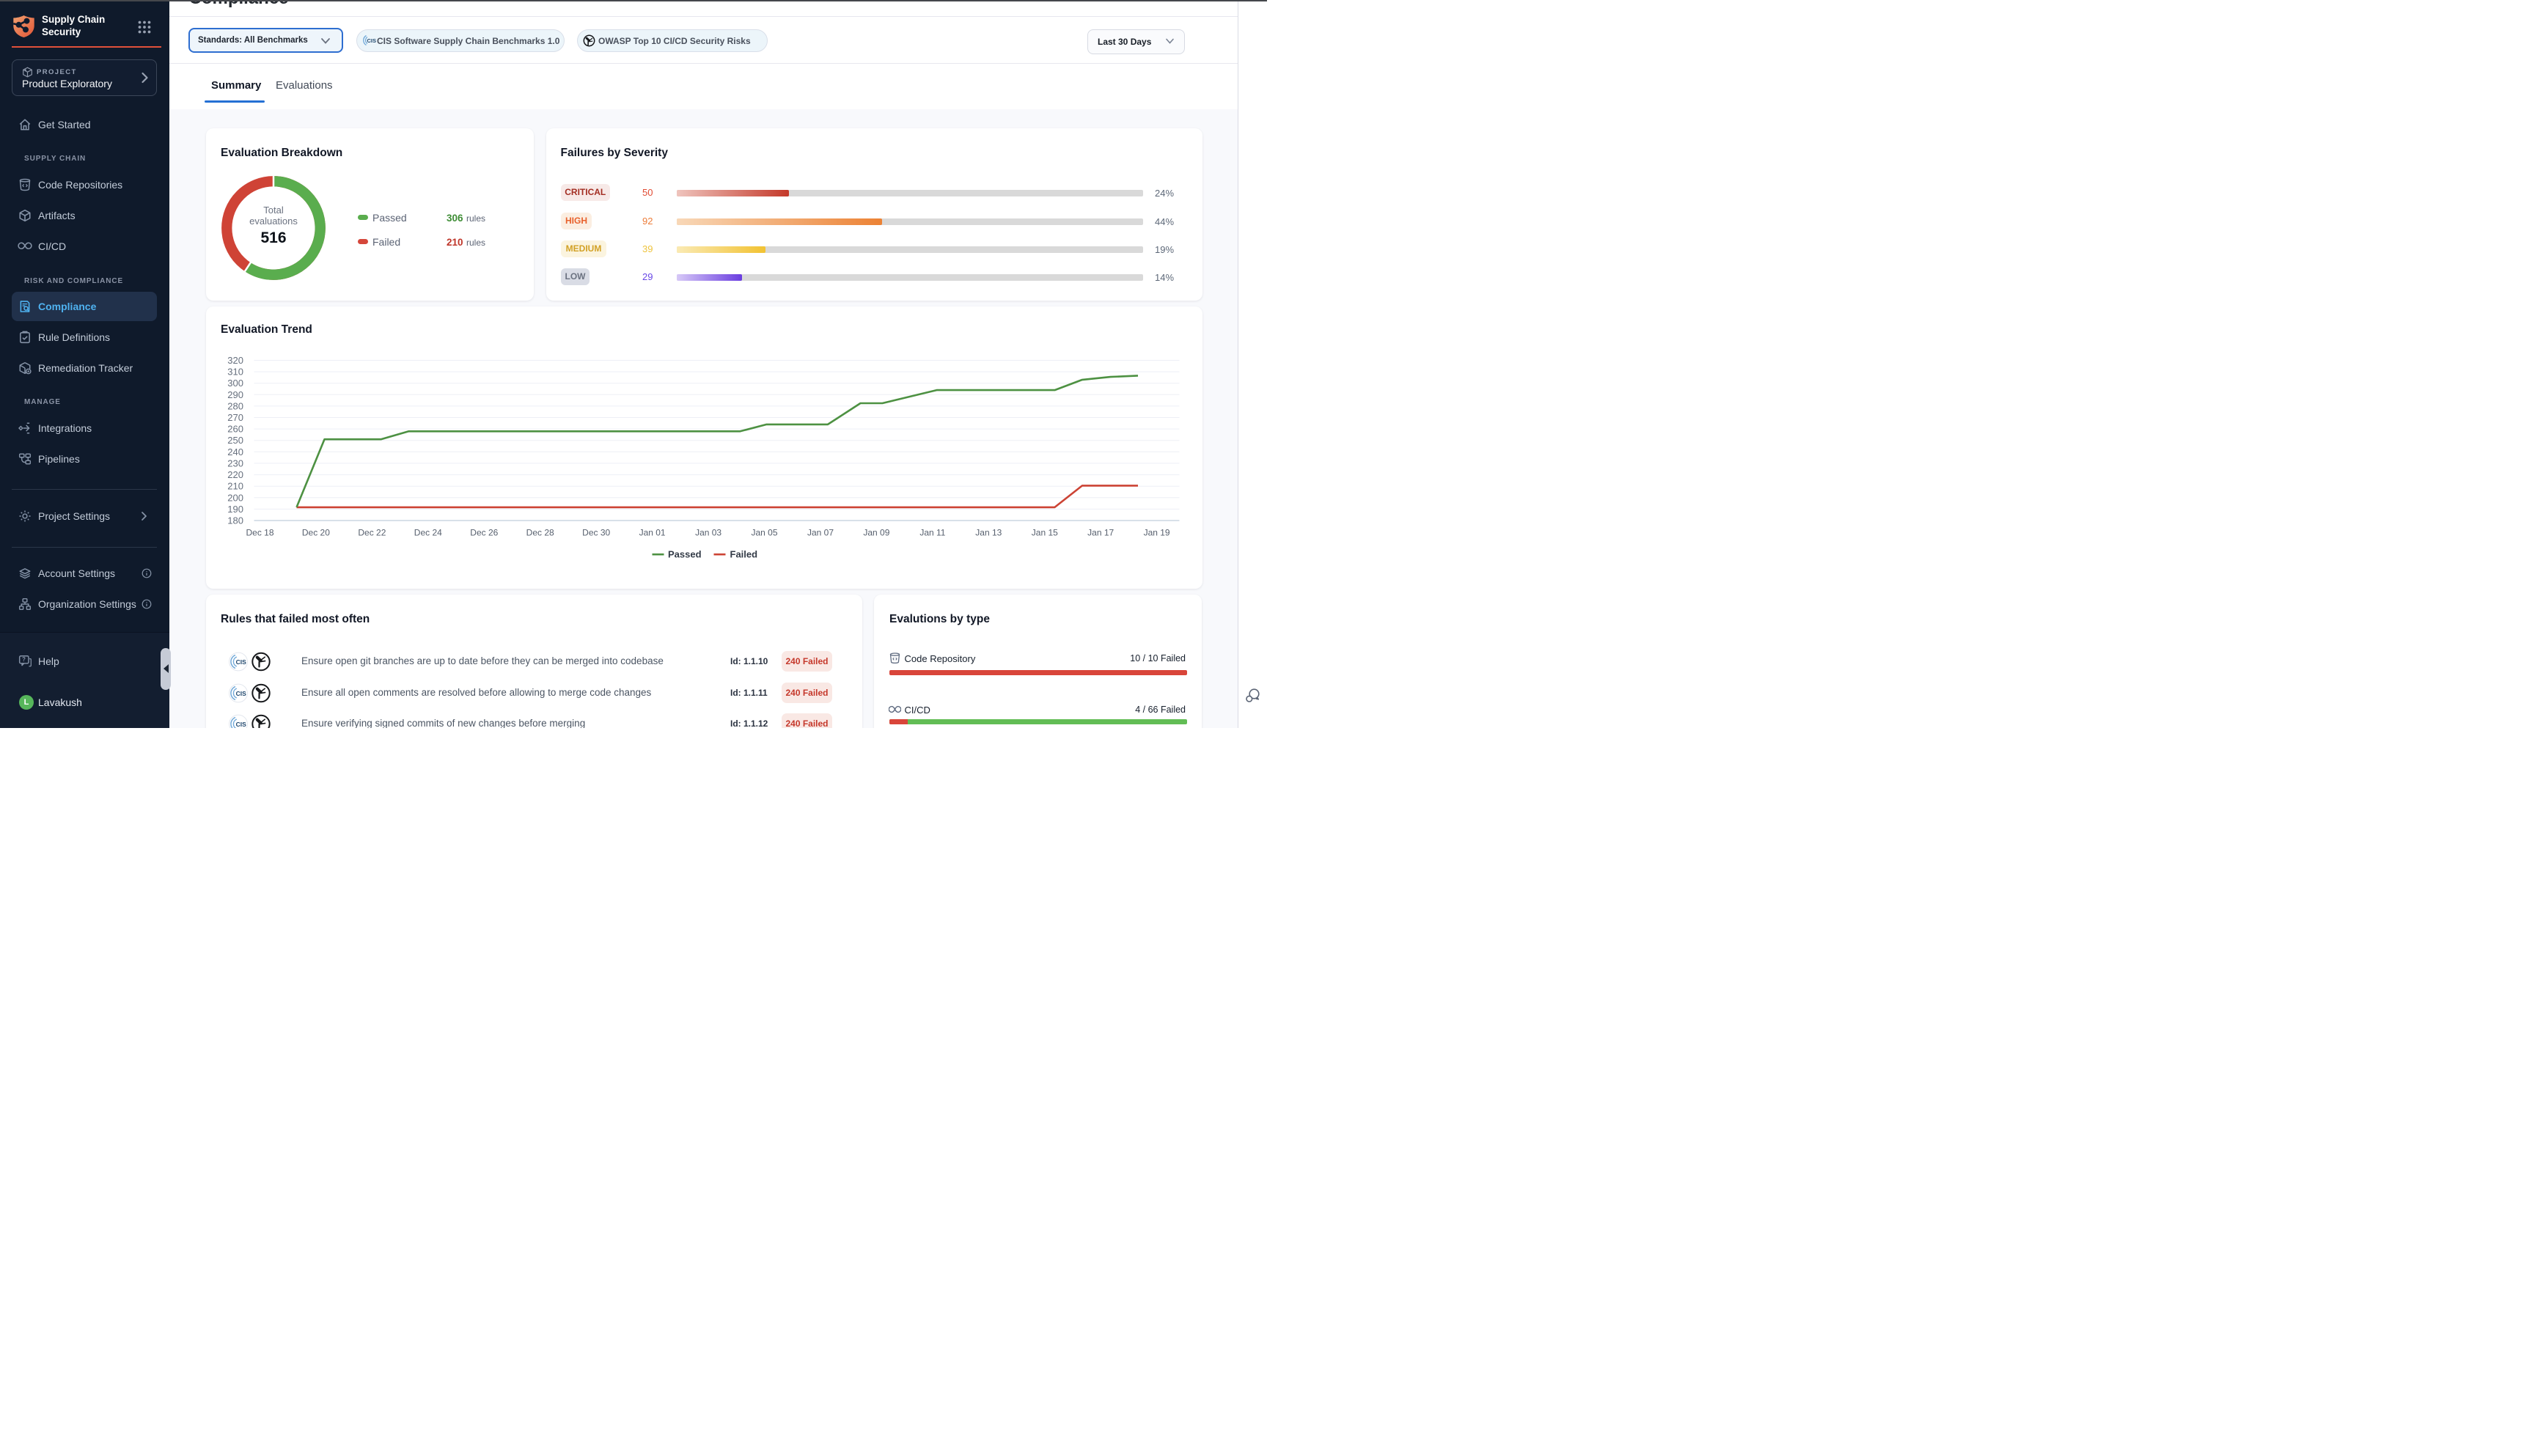 The height and width of the screenshot is (1456, 2534). What do you see at coordinates (540, 532) in the screenshot?
I see `svg-text: Dec 28` at bounding box center [540, 532].